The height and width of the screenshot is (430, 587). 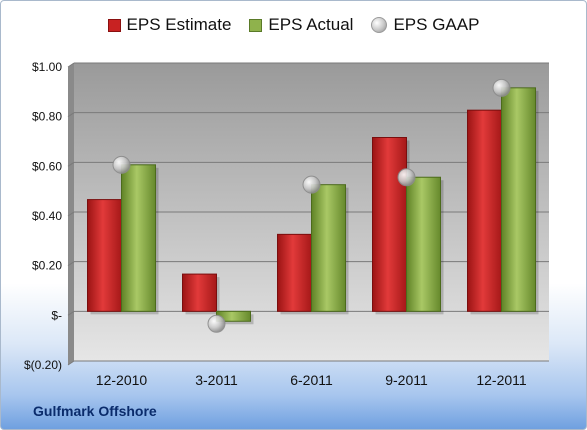 I want to click on y-tick-label: $(0.20), so click(x=43, y=365).